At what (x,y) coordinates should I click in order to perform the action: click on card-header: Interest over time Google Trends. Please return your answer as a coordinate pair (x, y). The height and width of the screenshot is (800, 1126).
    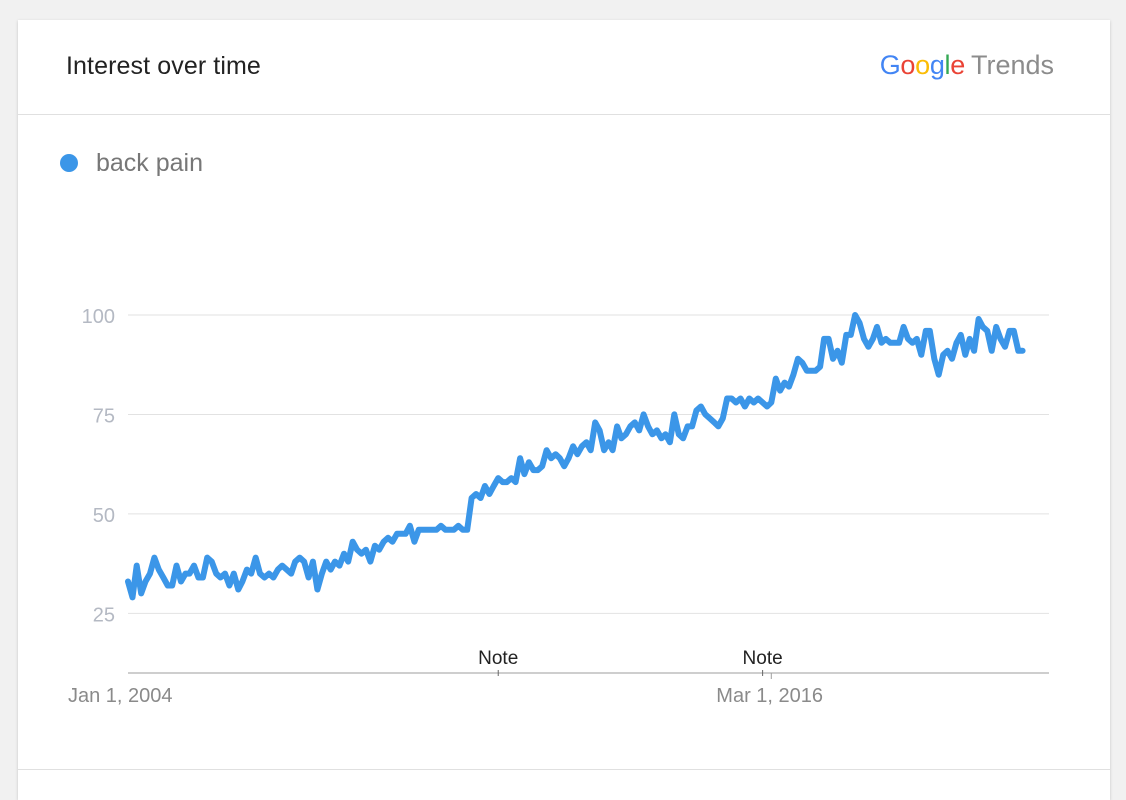
    Looking at the image, I should click on (564, 67).